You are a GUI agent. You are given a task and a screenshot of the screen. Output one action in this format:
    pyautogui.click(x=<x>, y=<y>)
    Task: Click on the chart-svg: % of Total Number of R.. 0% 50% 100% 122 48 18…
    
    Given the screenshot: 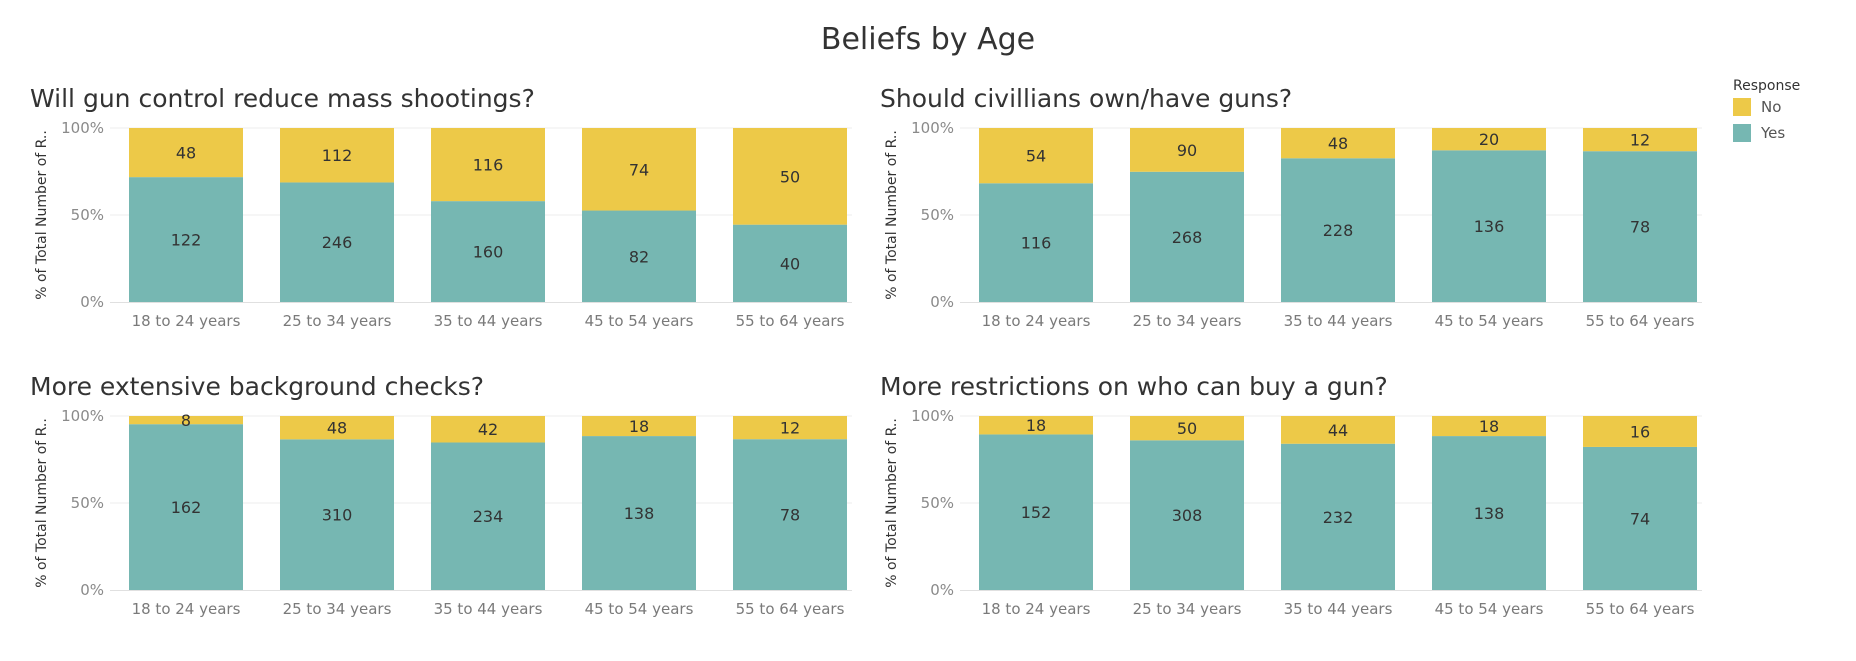 What is the action you would take?
    pyautogui.click(x=443, y=224)
    